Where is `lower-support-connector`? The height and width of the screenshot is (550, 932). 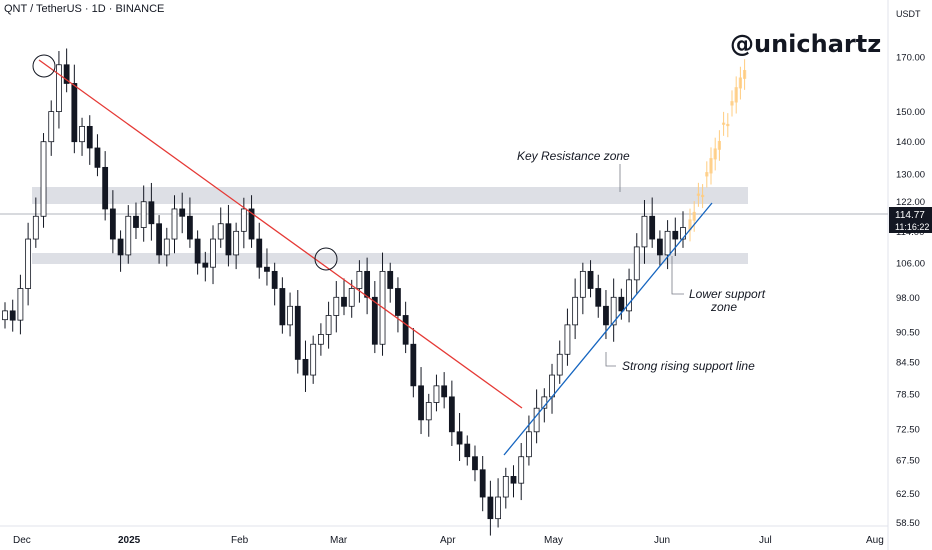 lower-support-connector is located at coordinates (677, 275).